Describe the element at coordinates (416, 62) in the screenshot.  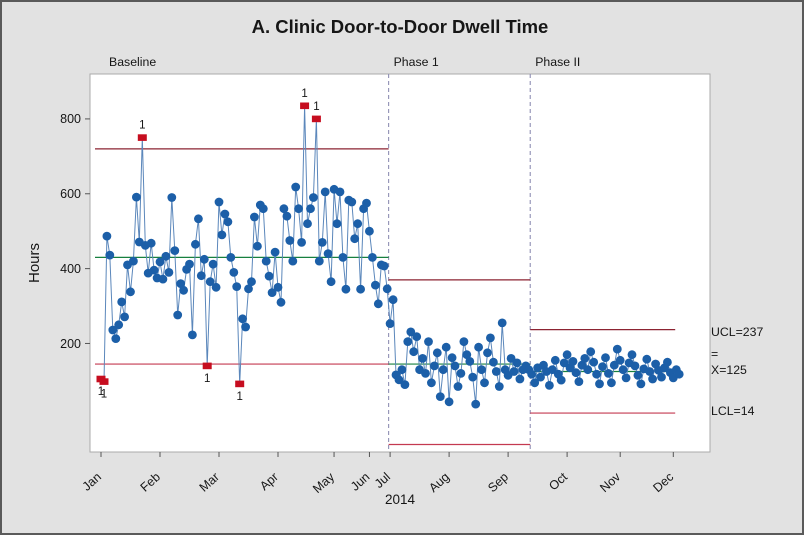
I see `phase-label: Phase 1` at that location.